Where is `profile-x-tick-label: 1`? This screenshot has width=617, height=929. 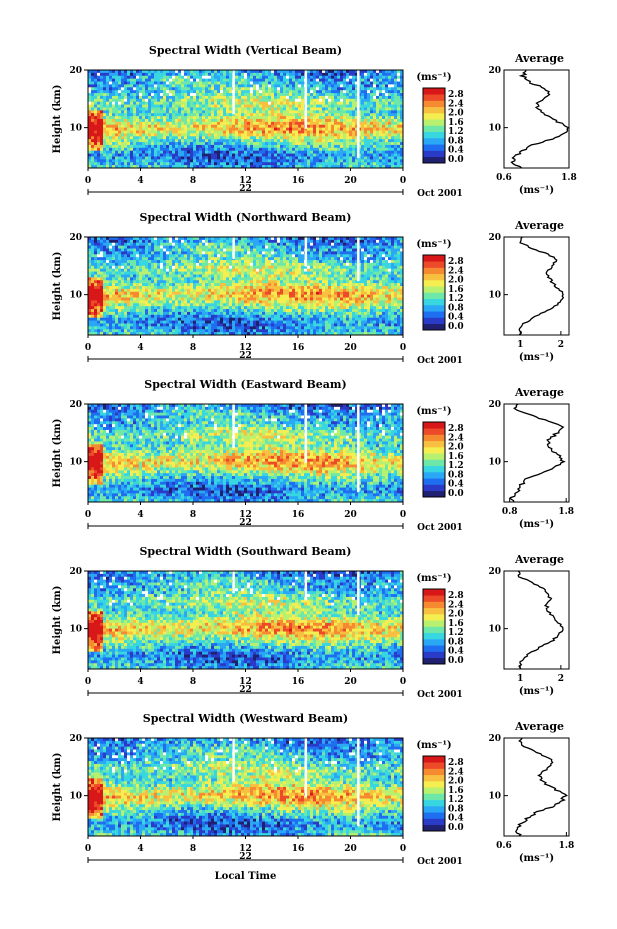 profile-x-tick-label: 1 is located at coordinates (520, 345).